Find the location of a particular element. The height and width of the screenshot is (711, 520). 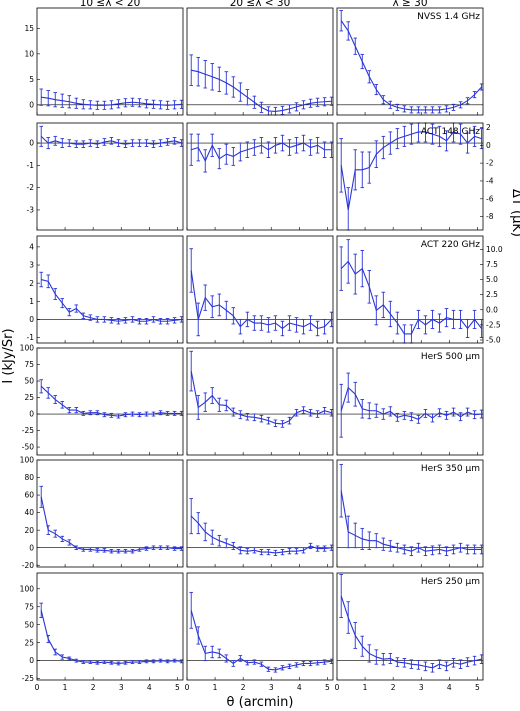

right-y-tick-label: 0.0 is located at coordinates (492, 309).